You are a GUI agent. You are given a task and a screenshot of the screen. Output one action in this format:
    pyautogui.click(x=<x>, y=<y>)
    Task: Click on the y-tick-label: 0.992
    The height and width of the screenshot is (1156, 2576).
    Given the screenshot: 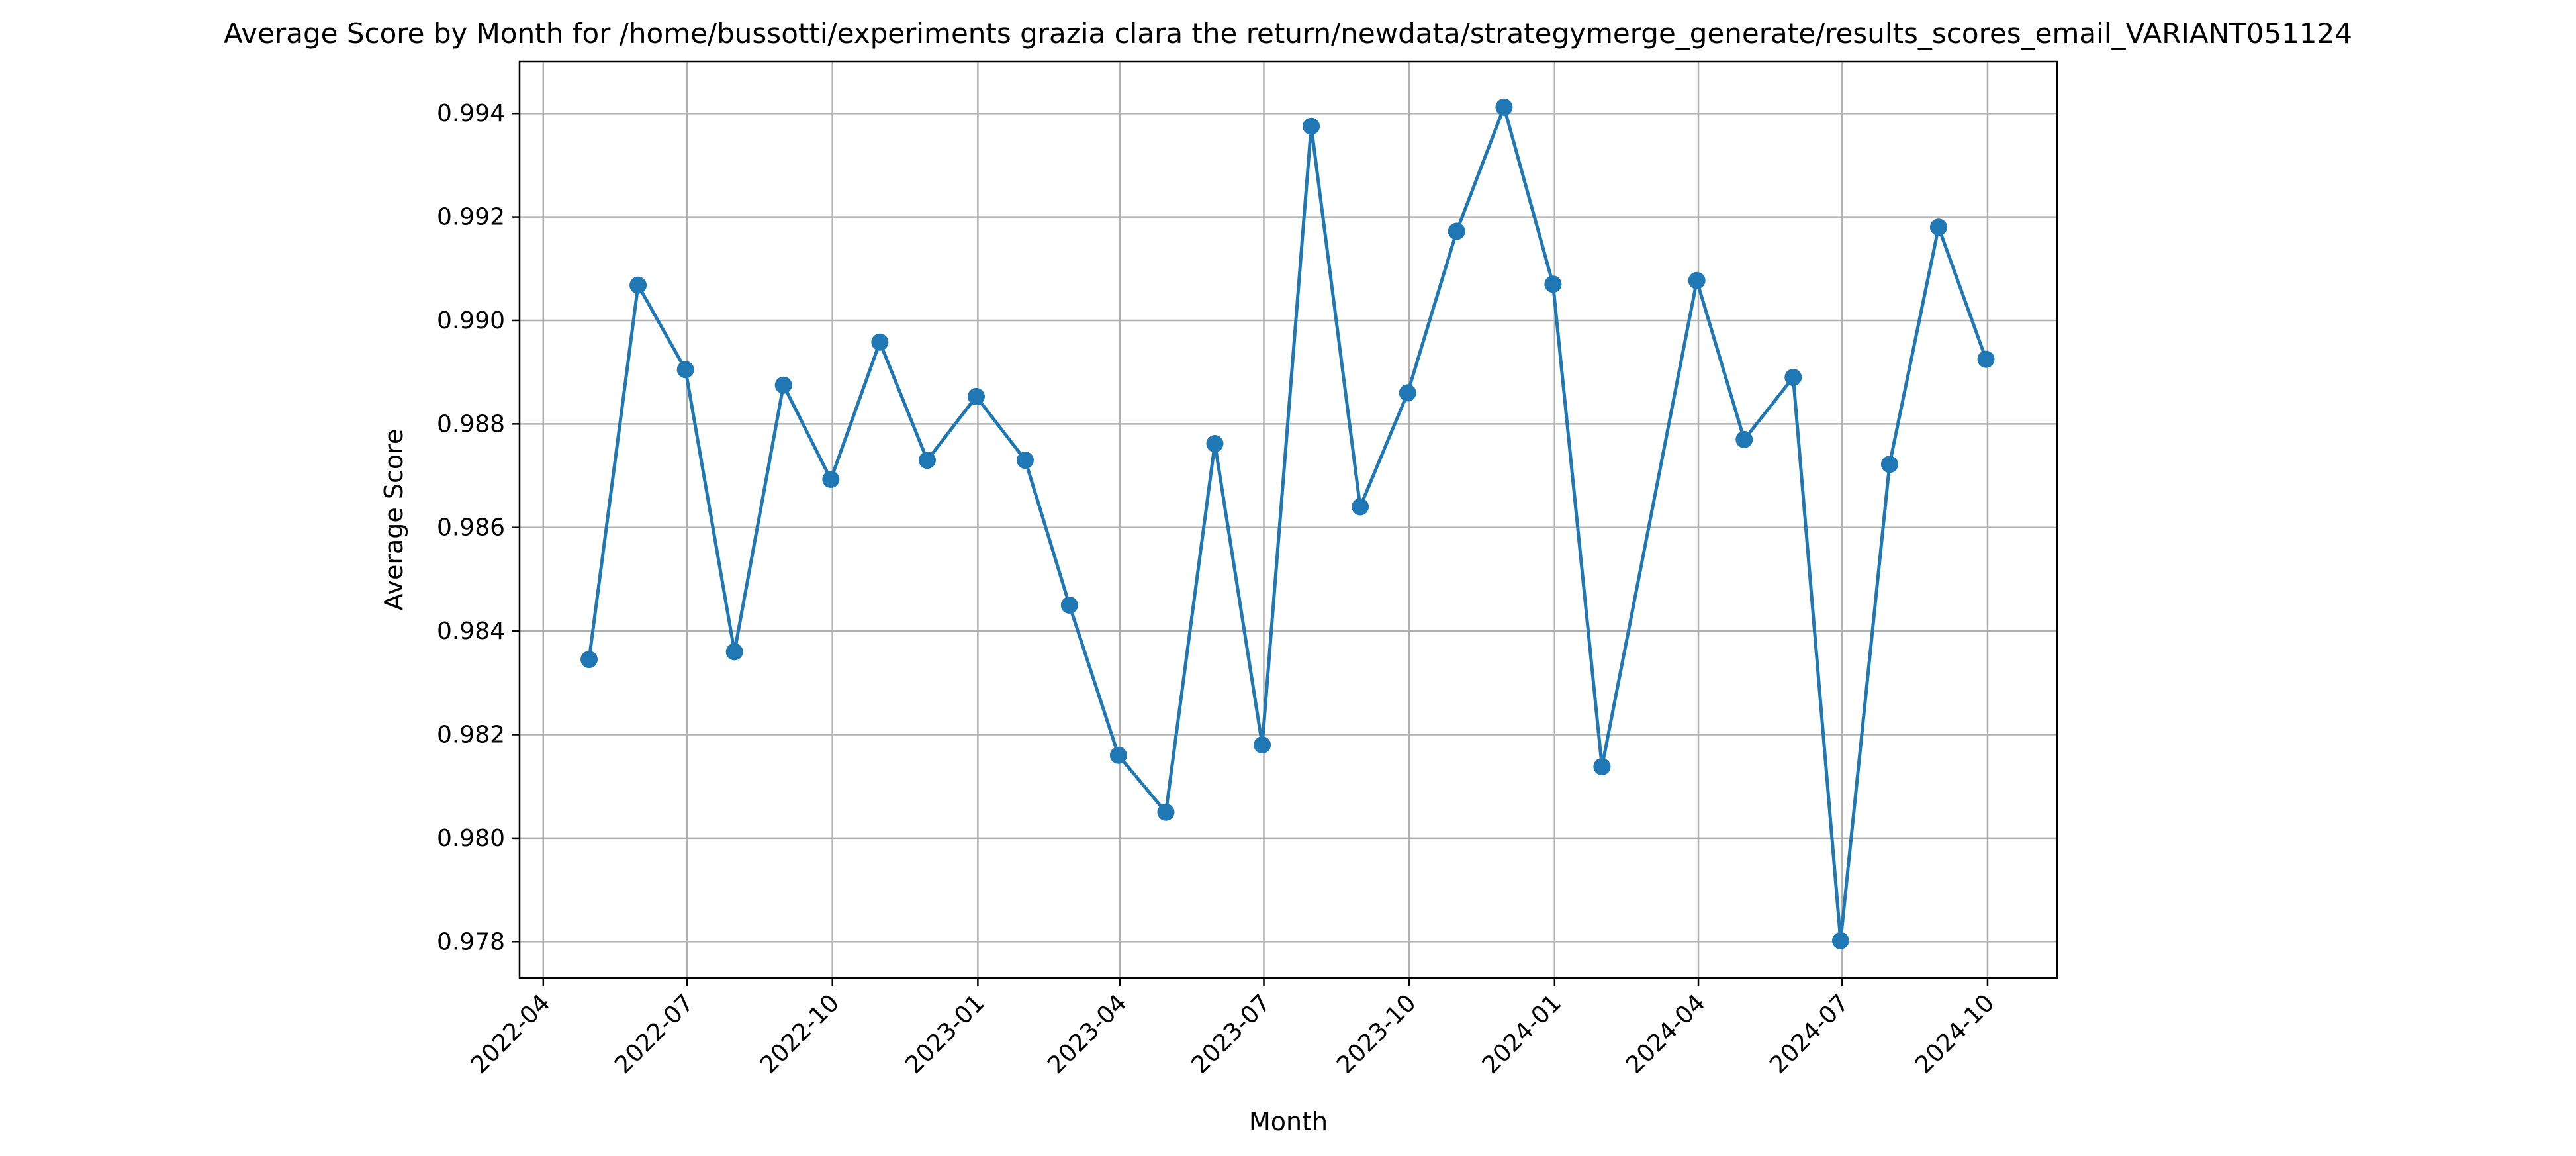 What is the action you would take?
    pyautogui.click(x=471, y=217)
    